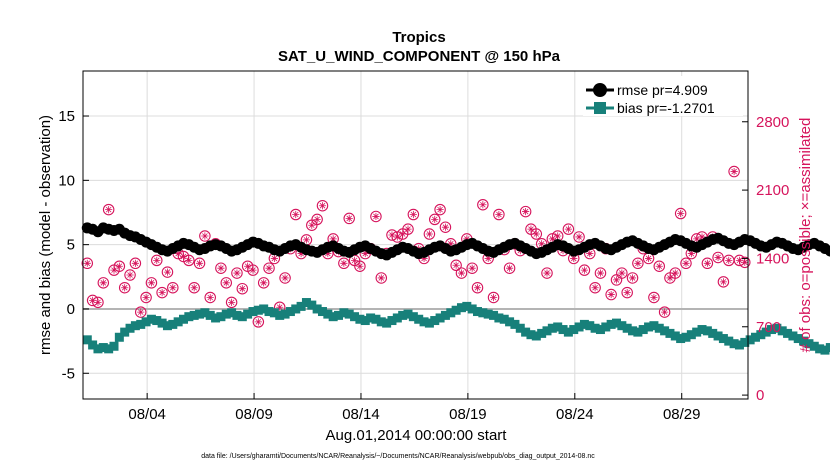  I want to click on legend-bias-marker, so click(600, 108).